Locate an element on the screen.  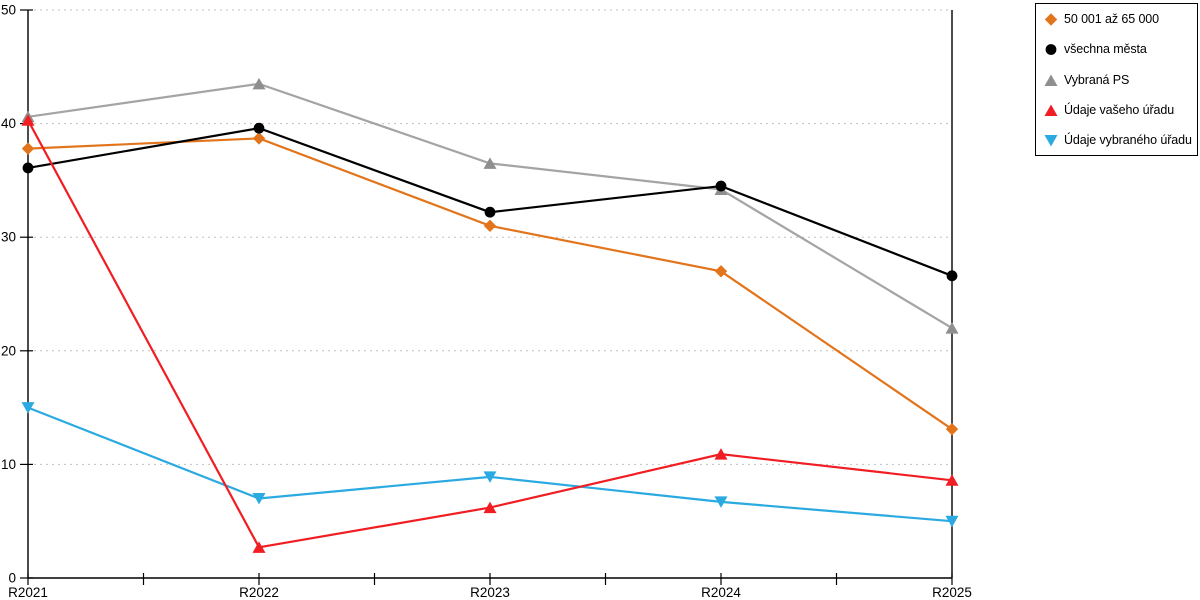
x-tick-label: R2022 is located at coordinates (259, 592).